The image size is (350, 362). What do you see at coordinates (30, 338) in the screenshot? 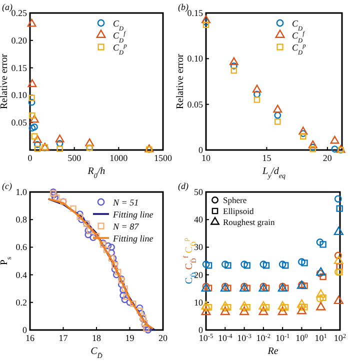
I see `x-tick-label: 16` at bounding box center [30, 338].